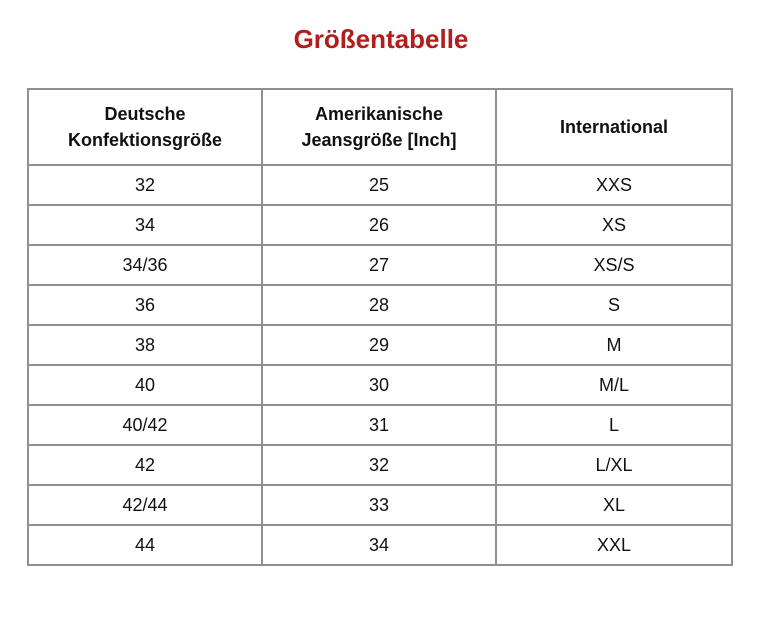  I want to click on cell-german-size: 38, so click(145, 345).